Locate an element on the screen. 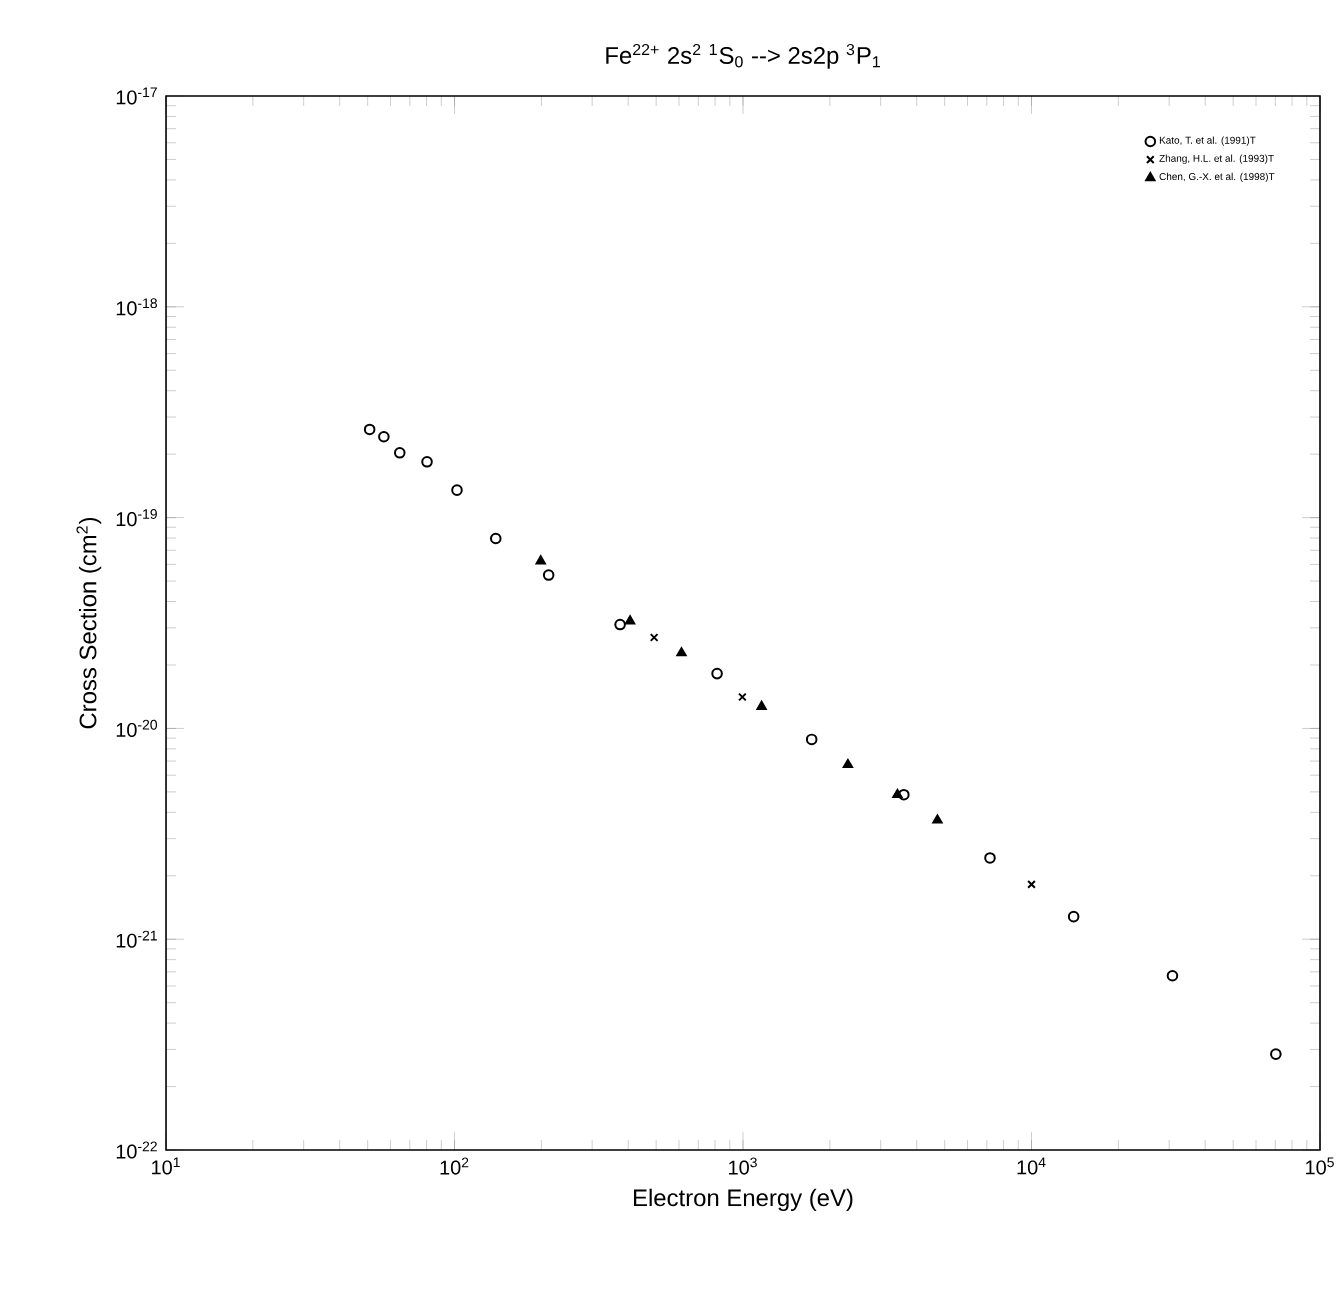  x-tick-label: 10$^{2}$ is located at coordinates (454, 1166).